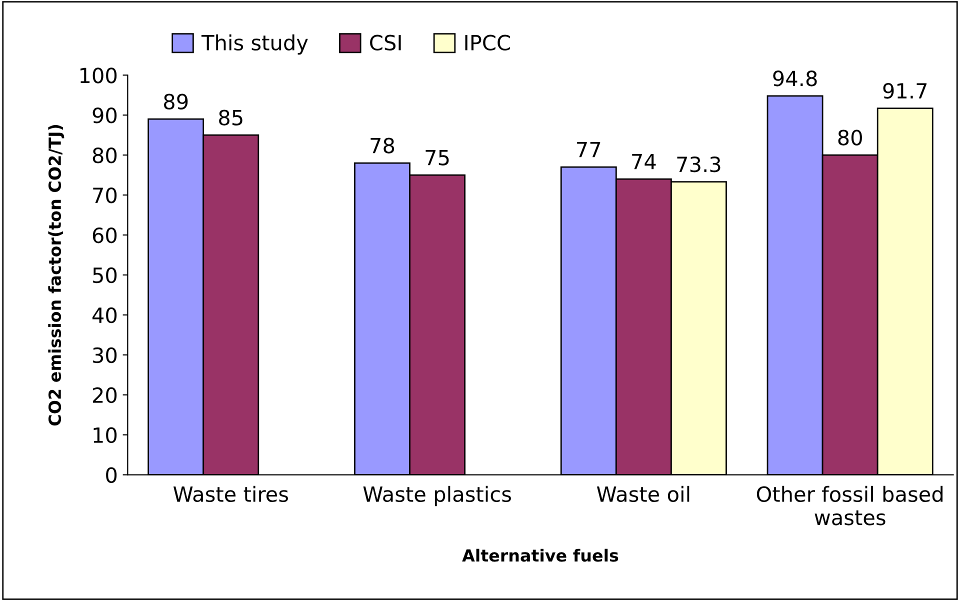  Describe the element at coordinates (385, 42) in the screenshot. I see `legend-label: CSI` at that location.